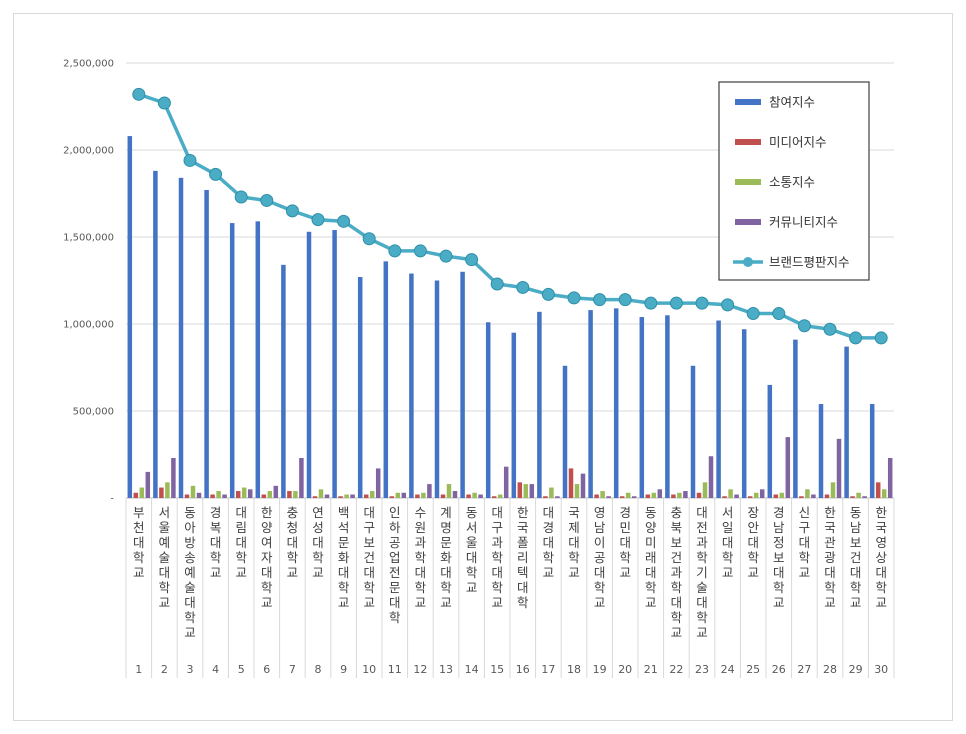  Describe the element at coordinates (809, 262) in the screenshot. I see `legend-label: 브랜드평판지수` at that location.